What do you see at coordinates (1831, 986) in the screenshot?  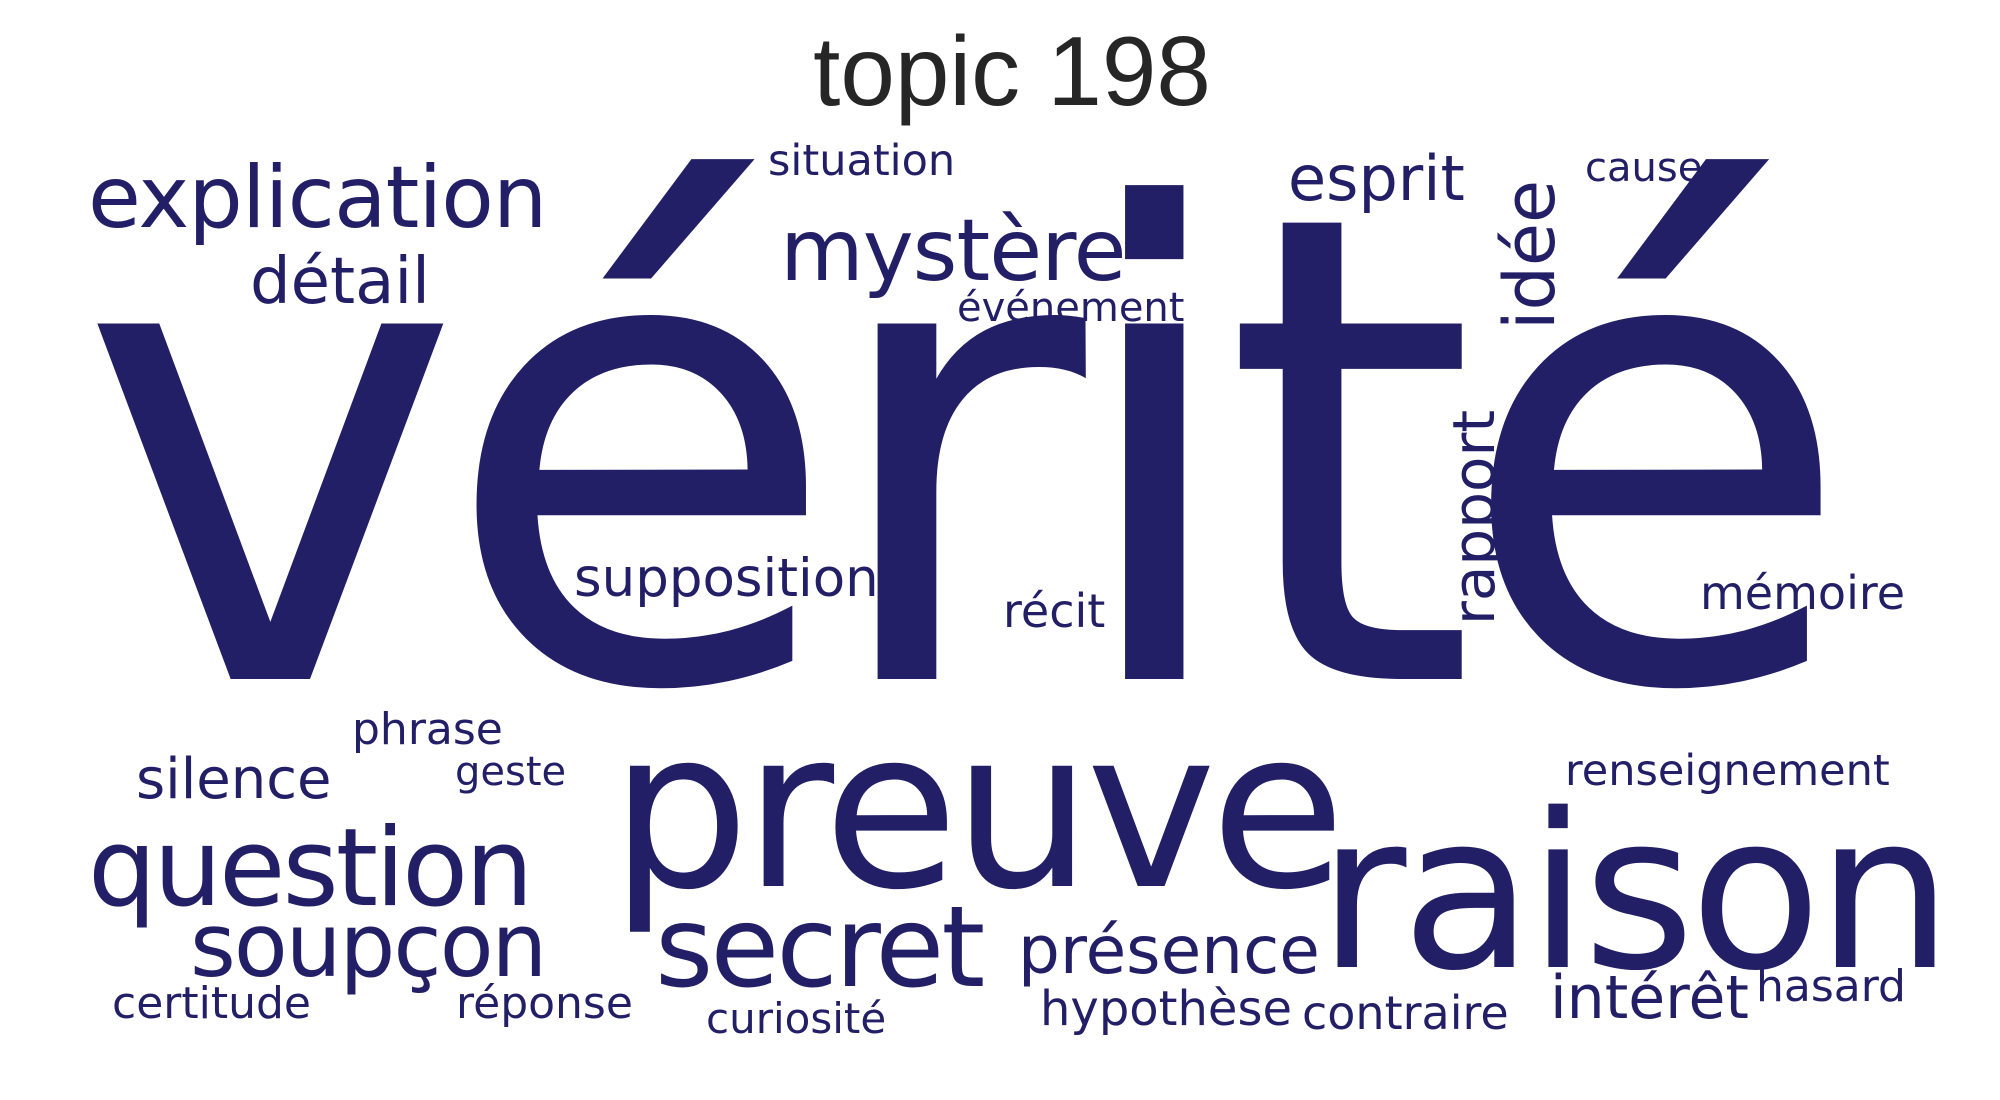 I see `word-hasard: hasard` at bounding box center [1831, 986].